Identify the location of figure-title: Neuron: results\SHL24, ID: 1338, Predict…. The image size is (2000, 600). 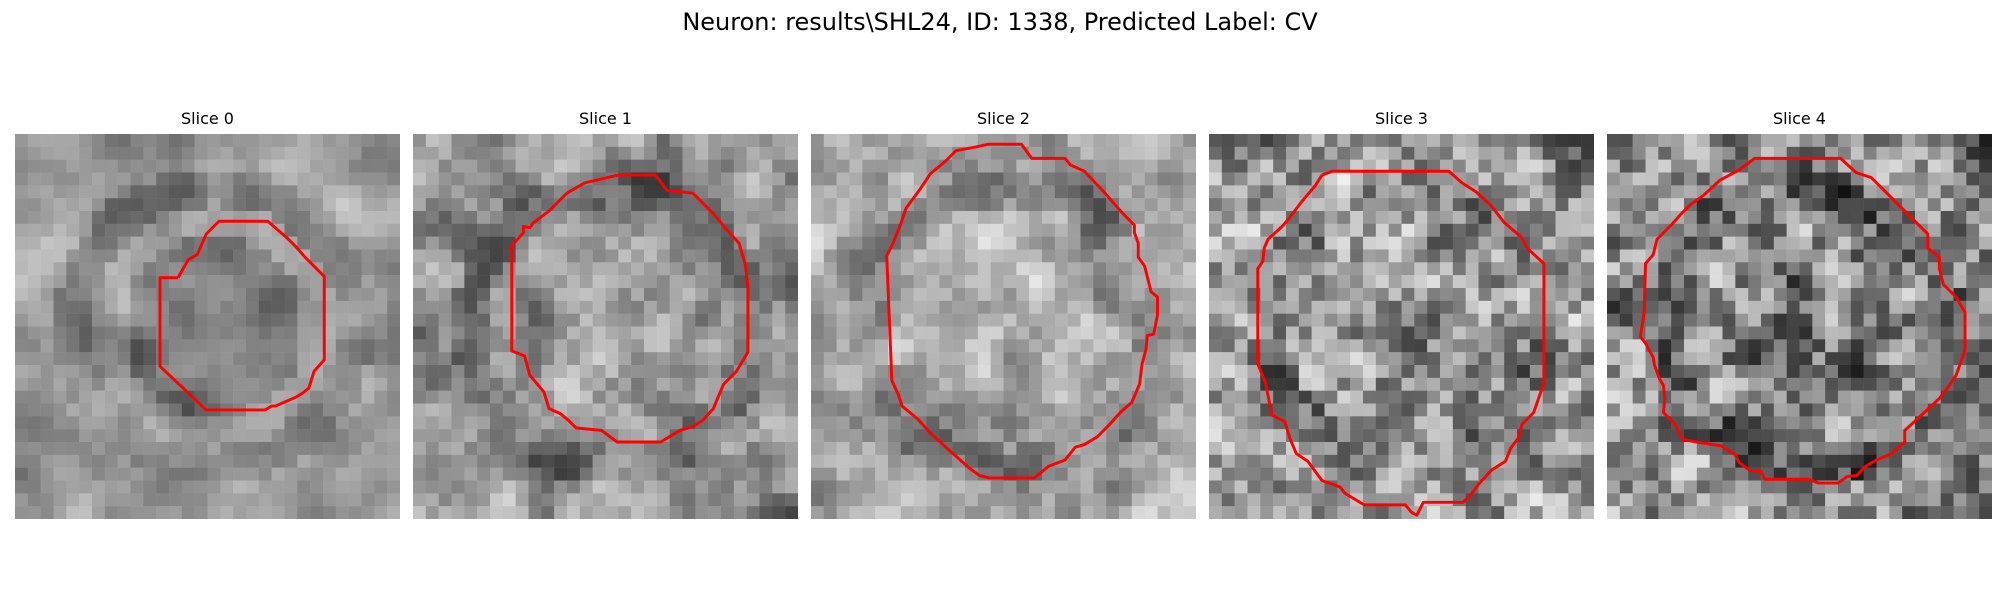
(1000, 22).